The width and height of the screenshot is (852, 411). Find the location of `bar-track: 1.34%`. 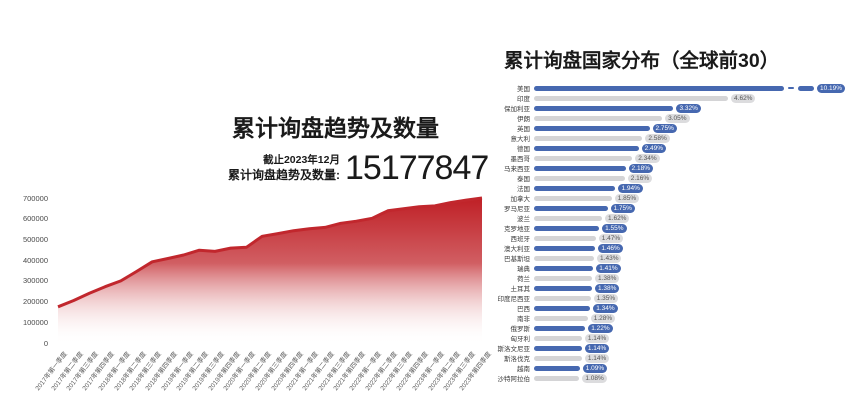

bar-track: 1.34% is located at coordinates (693, 308).